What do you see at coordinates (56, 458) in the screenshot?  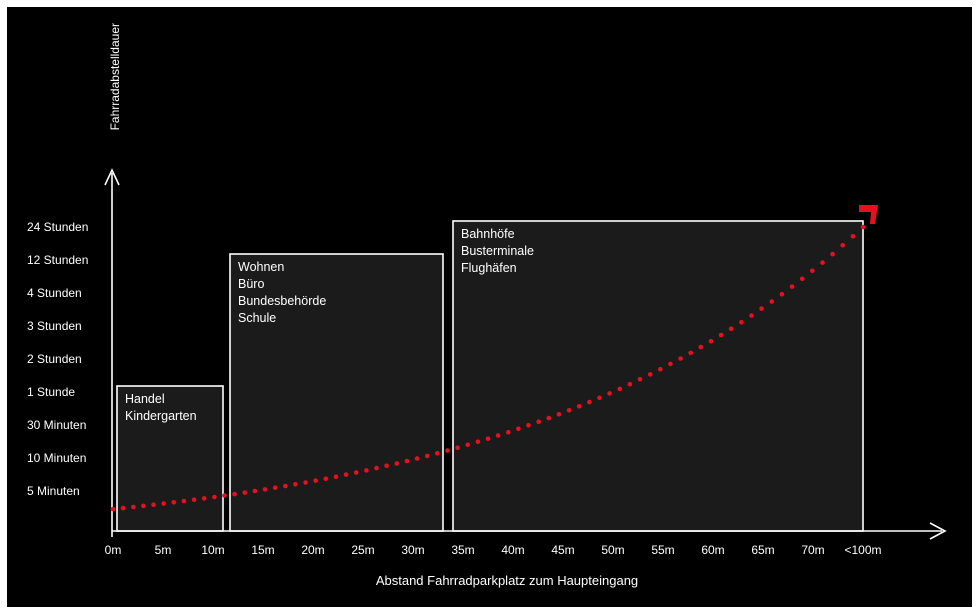 I see `y-tick-label: 10 Minuten` at bounding box center [56, 458].